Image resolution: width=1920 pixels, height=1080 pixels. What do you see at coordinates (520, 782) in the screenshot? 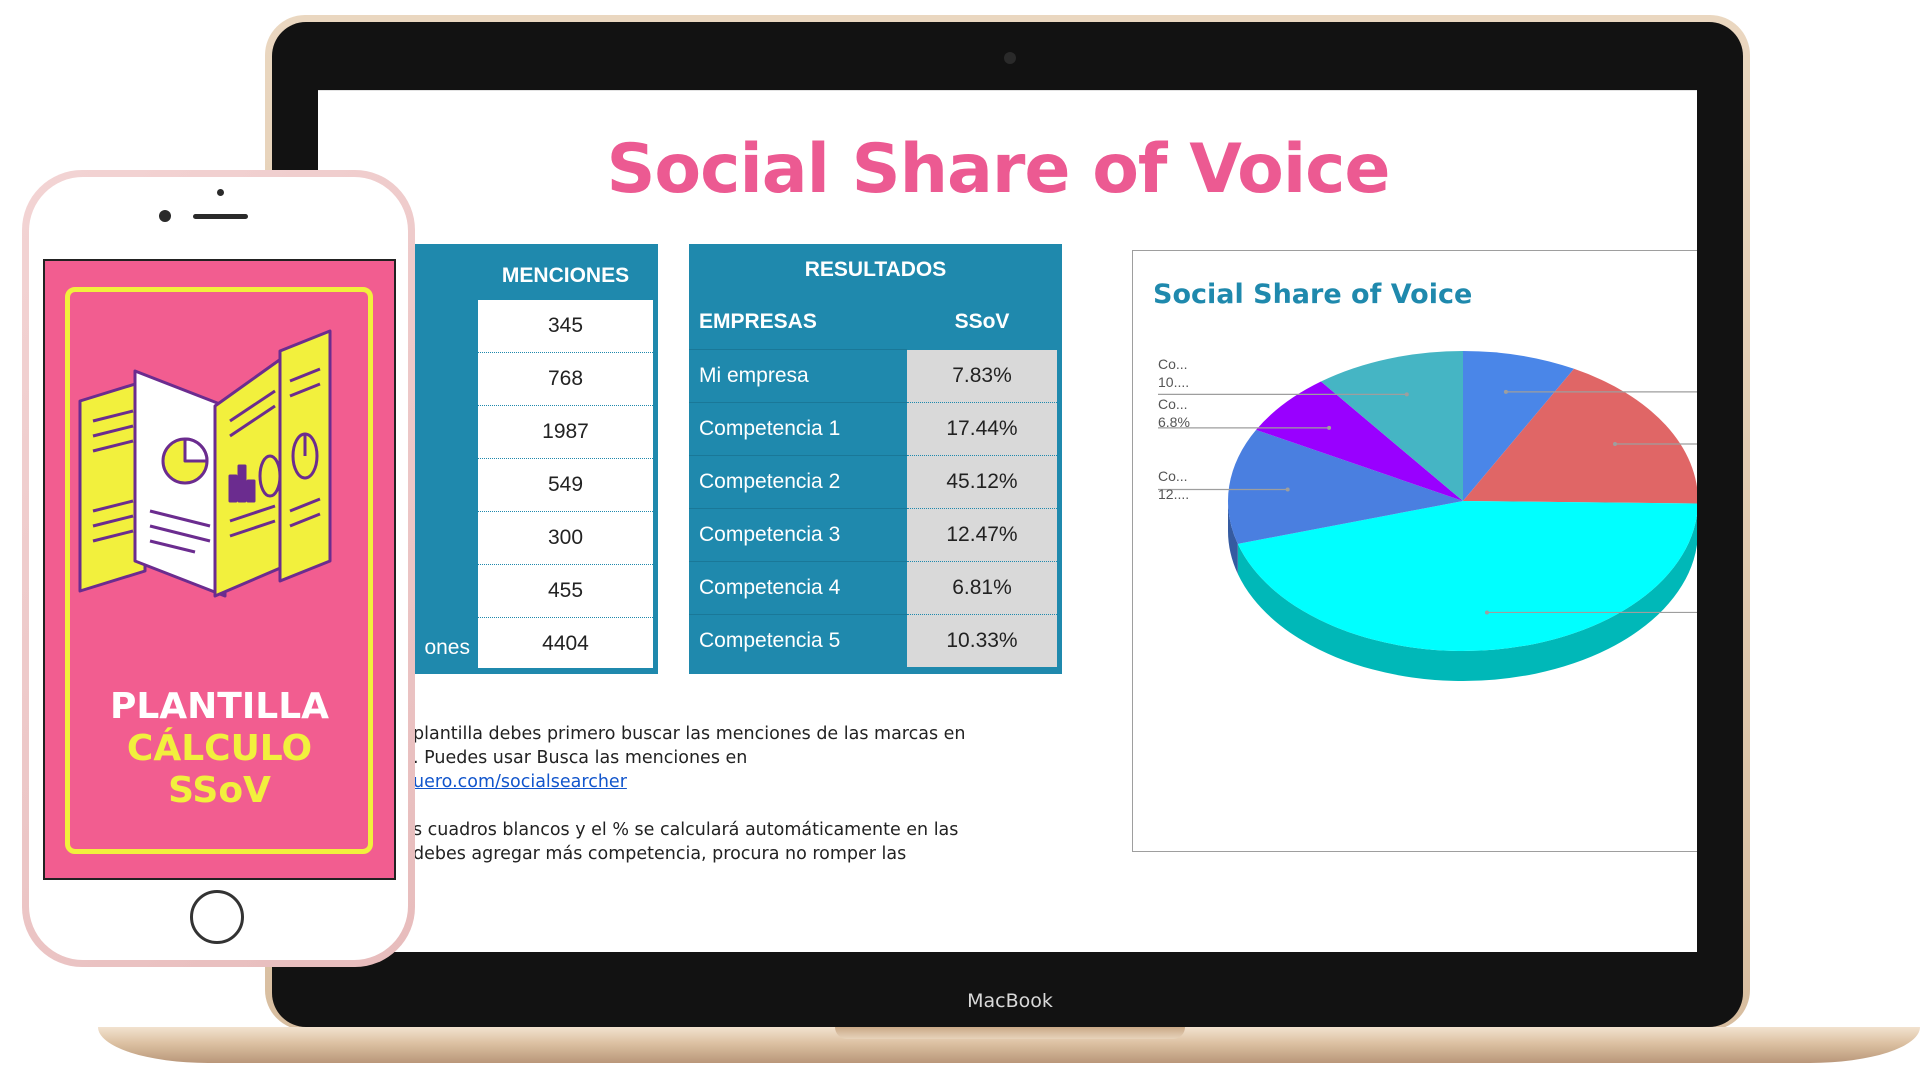
I see `socialsearcher-link: uero.com/socialsearcher` at bounding box center [520, 782].